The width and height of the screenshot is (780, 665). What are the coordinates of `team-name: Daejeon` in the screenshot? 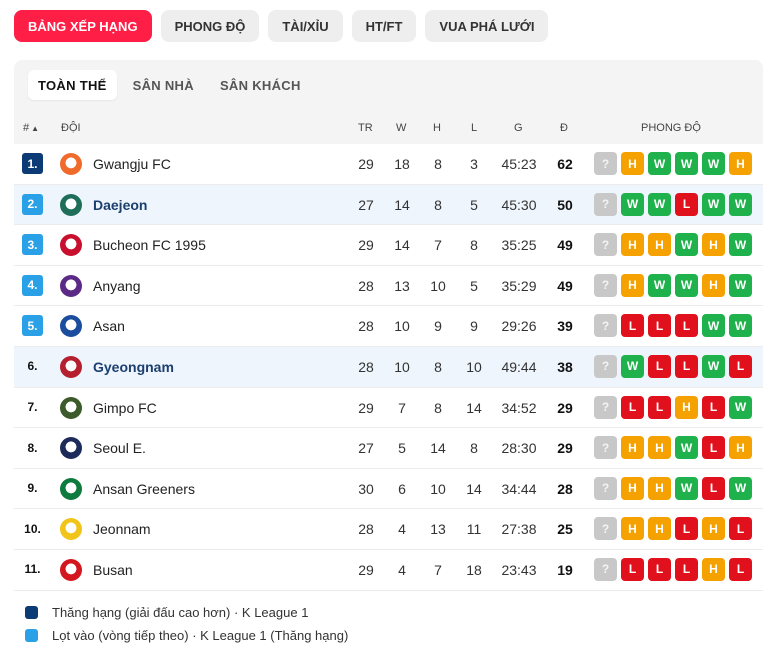 It's located at (120, 204).